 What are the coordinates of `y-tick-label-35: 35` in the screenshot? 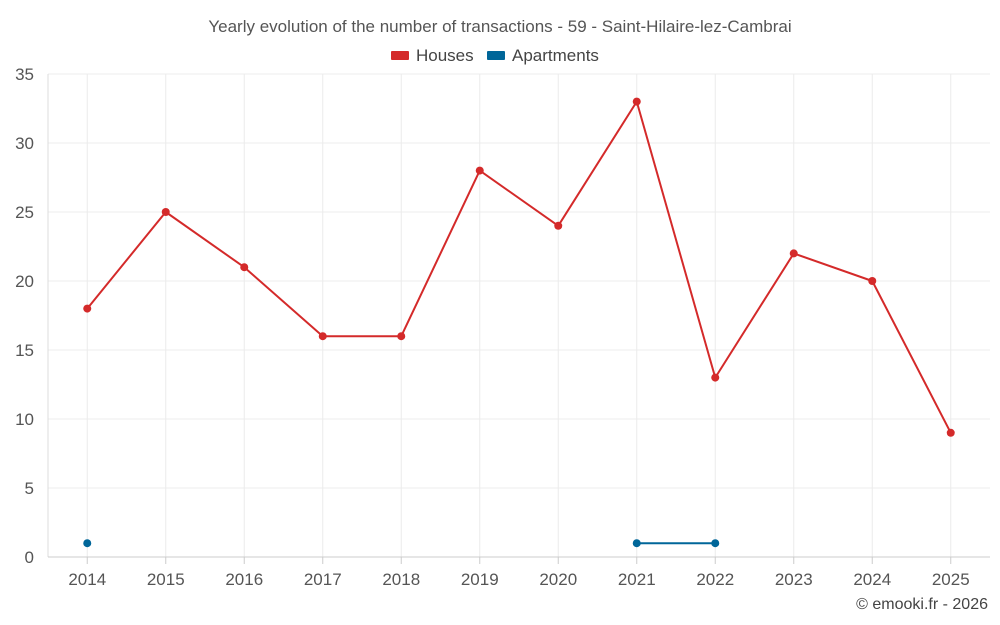 It's located at (24, 74).